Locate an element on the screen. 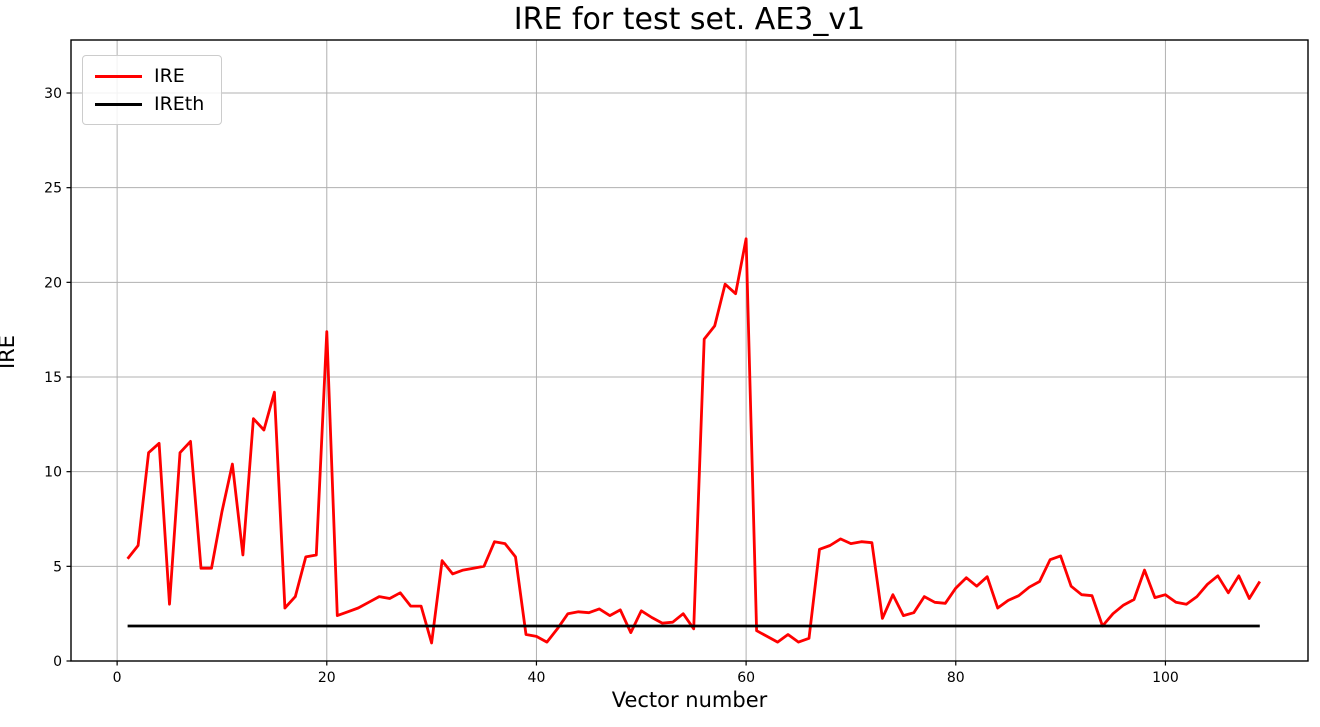 The width and height of the screenshot is (1320, 727). chart-title: IRE for test set. AE3_v1 is located at coordinates (689, 19).